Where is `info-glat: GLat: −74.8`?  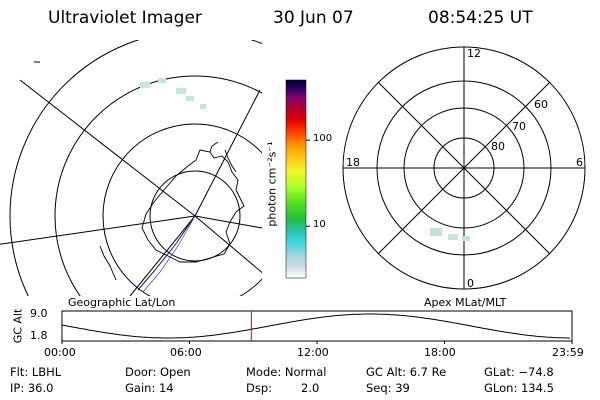 info-glat: GLat: −74.8 is located at coordinates (519, 372).